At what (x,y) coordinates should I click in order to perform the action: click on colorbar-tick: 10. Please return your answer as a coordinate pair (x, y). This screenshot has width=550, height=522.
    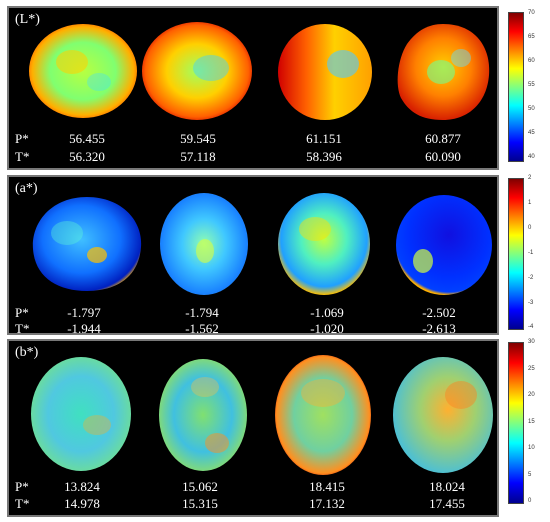
    Looking at the image, I should click on (531, 448).